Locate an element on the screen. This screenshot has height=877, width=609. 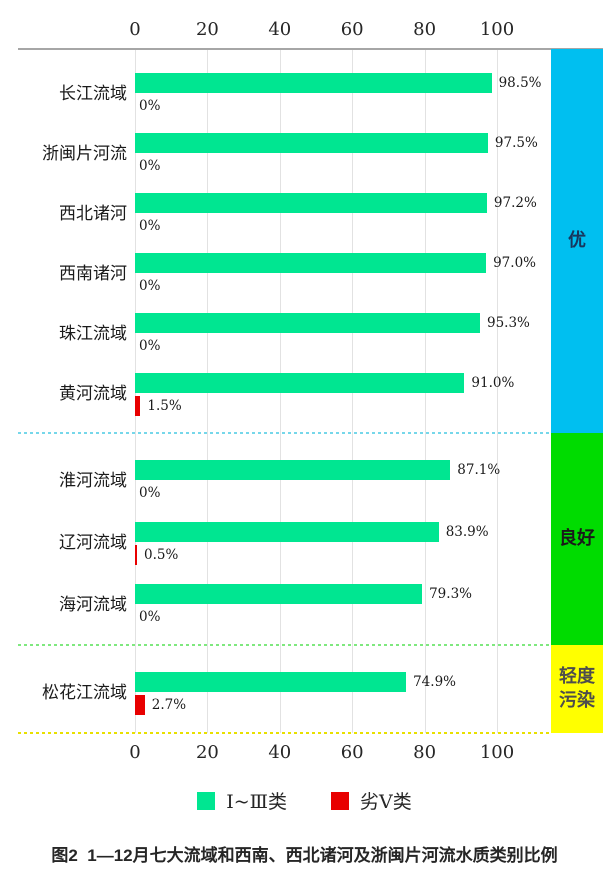
basin-label: 西南诸河 is located at coordinates (93, 274).